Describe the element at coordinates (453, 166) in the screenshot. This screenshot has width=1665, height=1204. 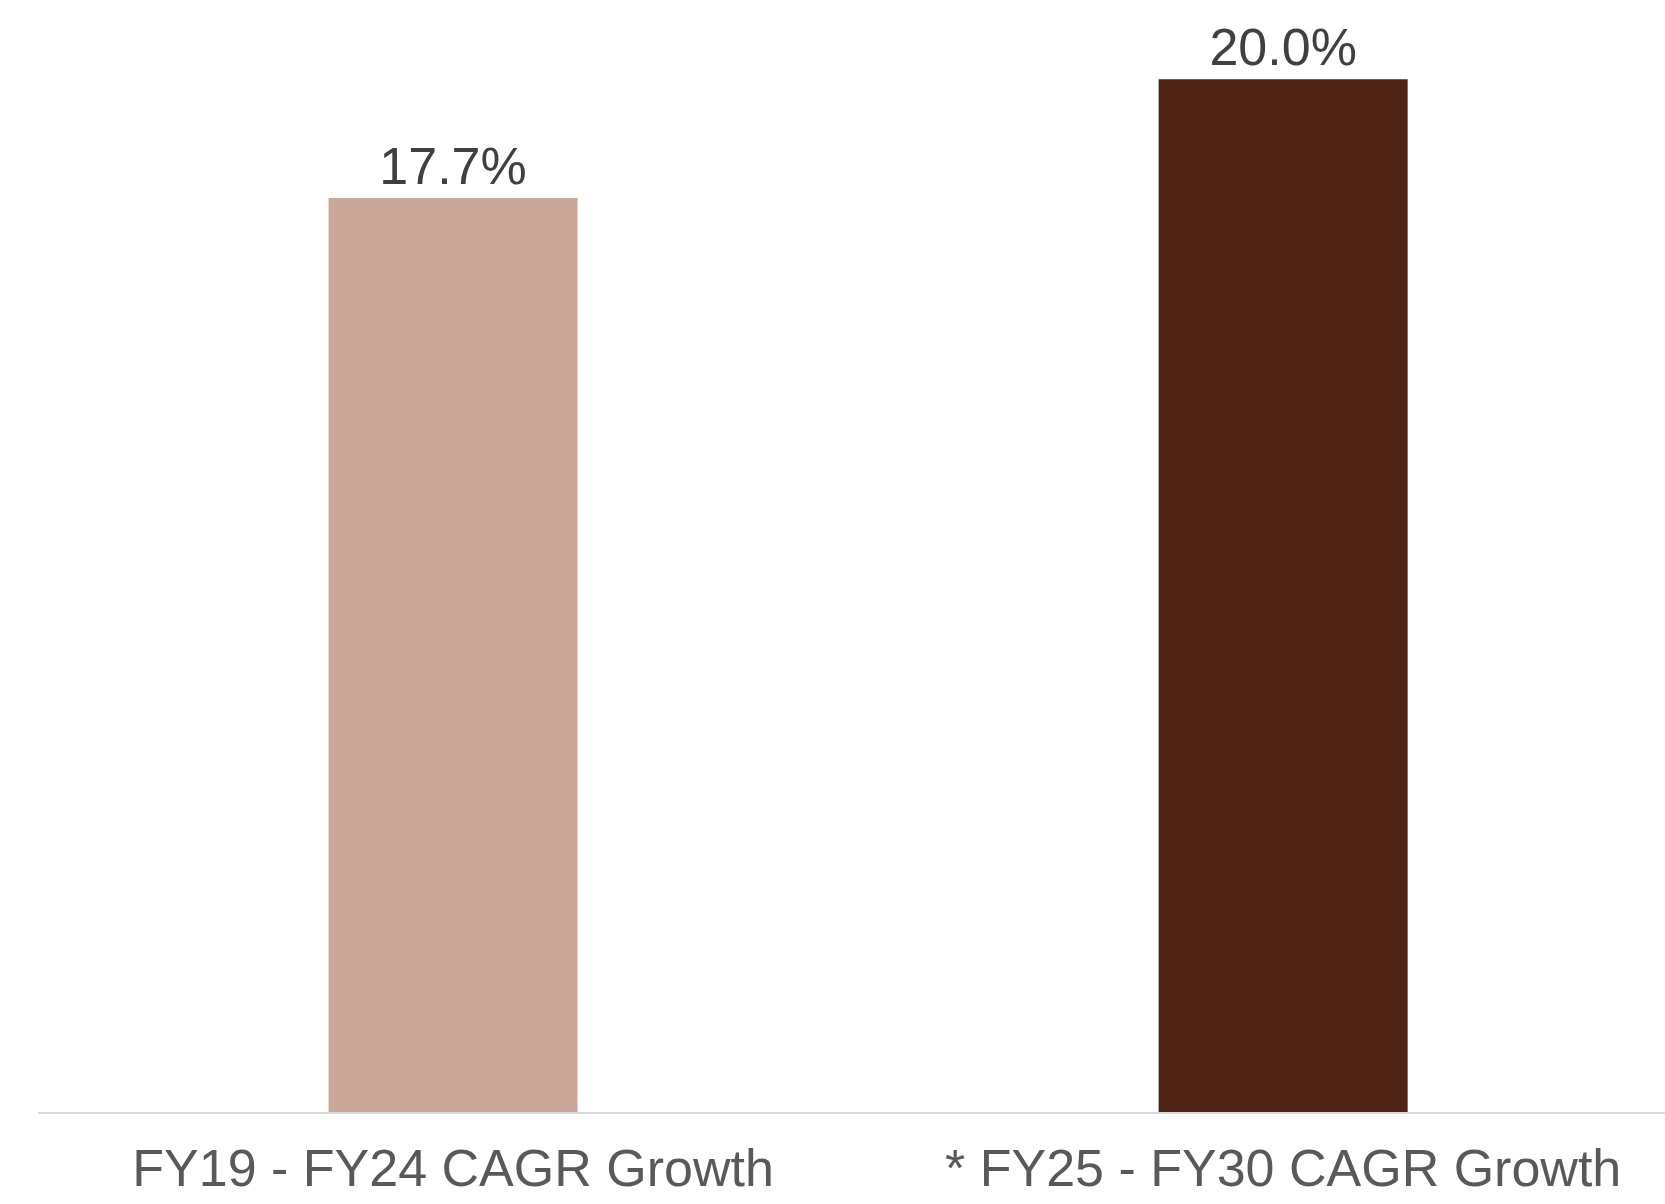
I see `data-label: 17.7%` at that location.